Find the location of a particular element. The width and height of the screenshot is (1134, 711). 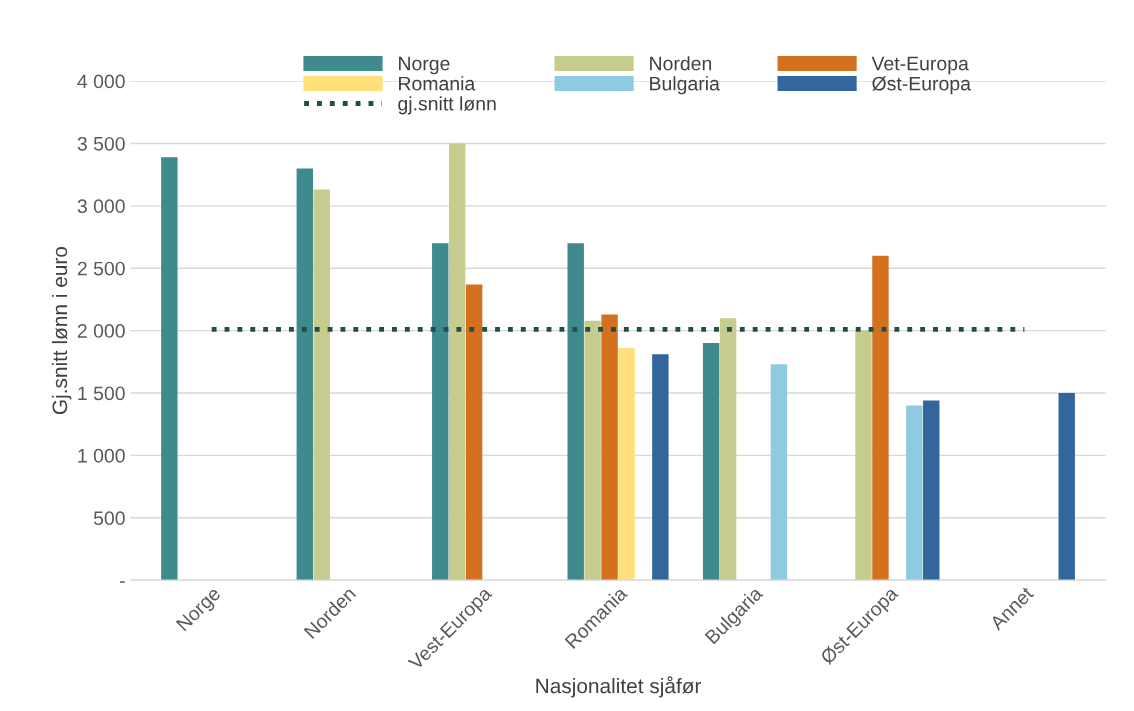

y-tick-label: 3 000 is located at coordinates (101, 206).